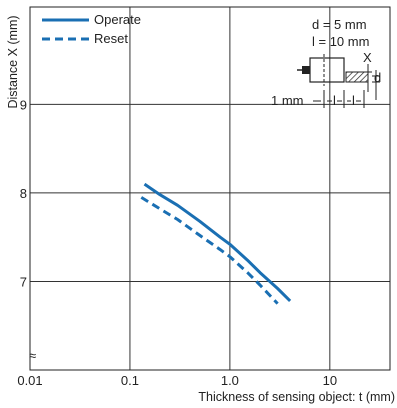 This screenshot has width=397, height=408. I want to click on series-lines, so click(216, 243).